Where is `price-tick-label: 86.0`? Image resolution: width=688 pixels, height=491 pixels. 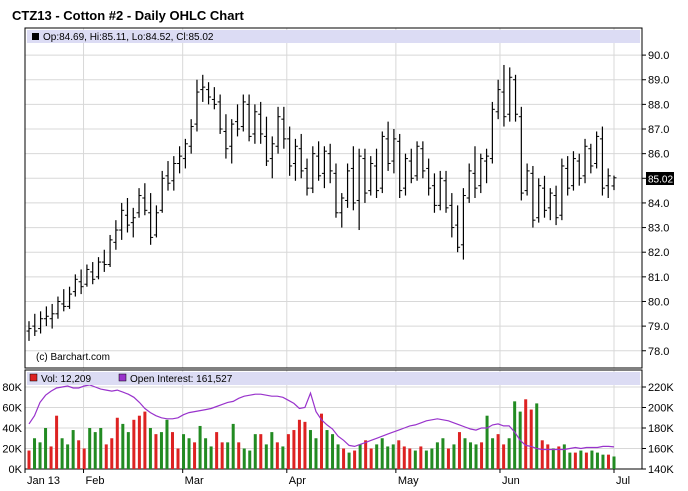 price-tick-label: 86.0 is located at coordinates (658, 155).